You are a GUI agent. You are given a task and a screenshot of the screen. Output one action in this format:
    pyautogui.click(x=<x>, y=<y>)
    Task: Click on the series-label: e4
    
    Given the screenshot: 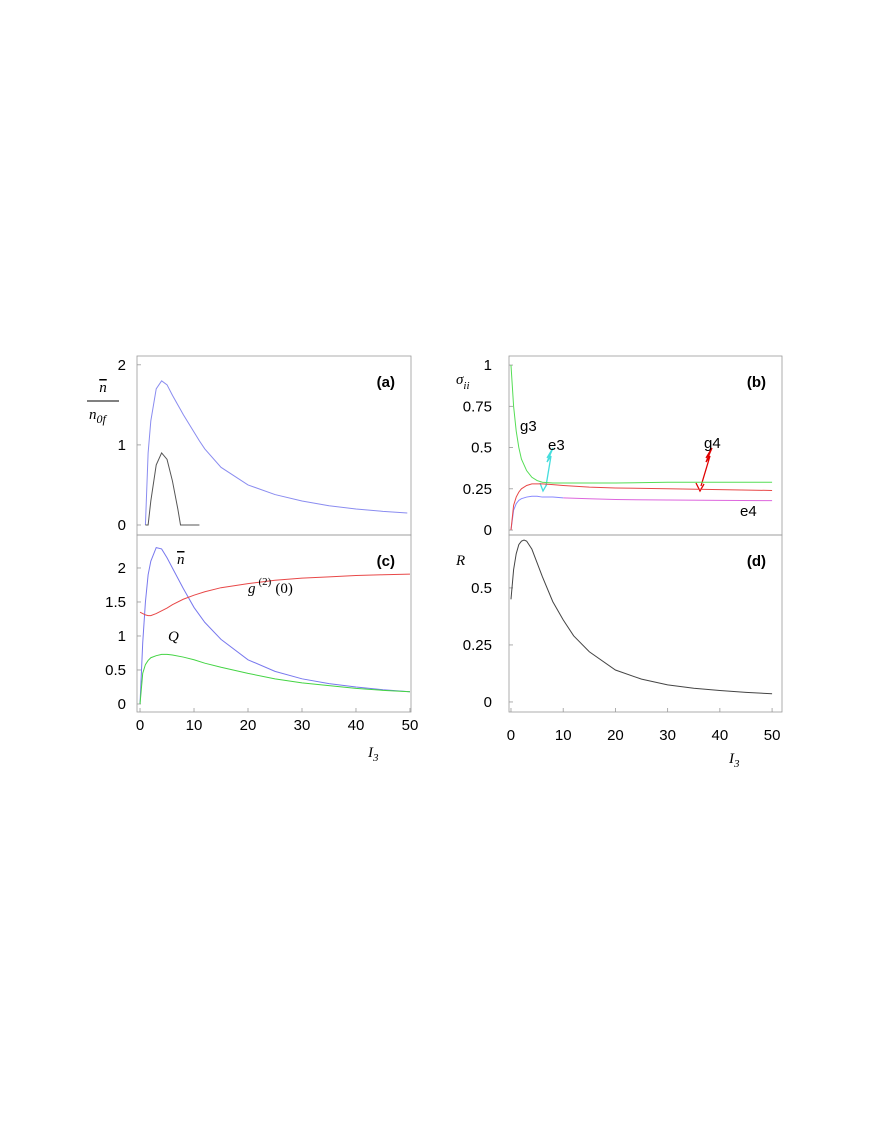 What is the action you would take?
    pyautogui.click(x=748, y=511)
    